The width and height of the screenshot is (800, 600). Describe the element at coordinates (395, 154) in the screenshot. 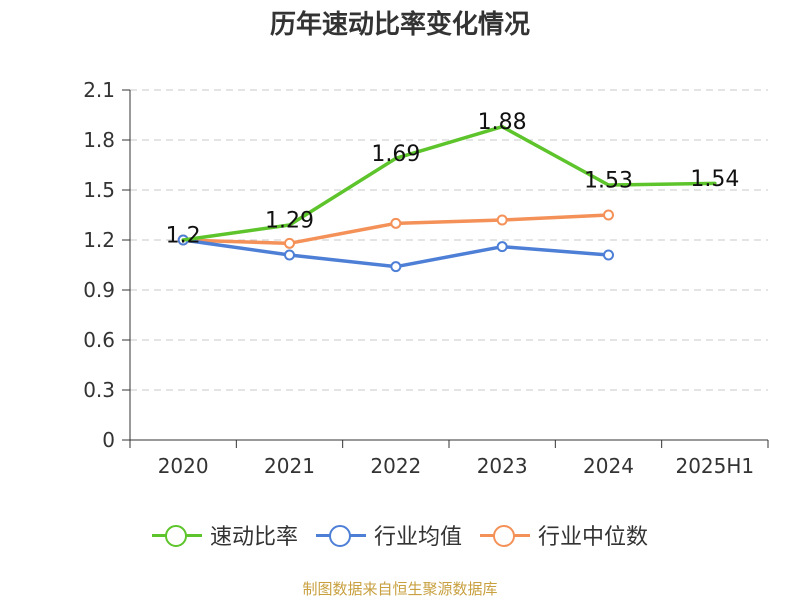

I see `data-label: 1.69` at that location.